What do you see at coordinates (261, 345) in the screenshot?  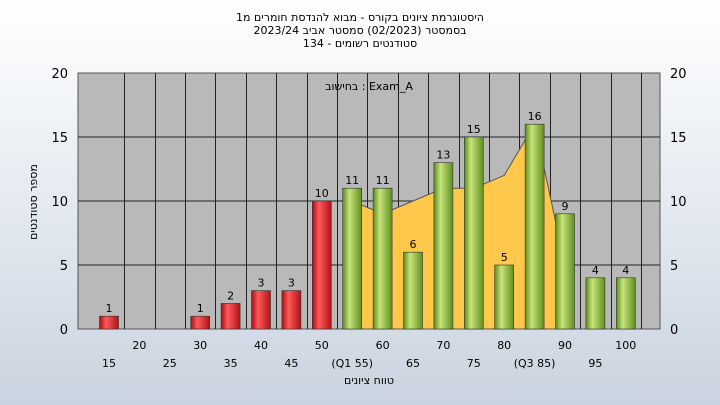 I see `x-tick-label: 40` at bounding box center [261, 345].